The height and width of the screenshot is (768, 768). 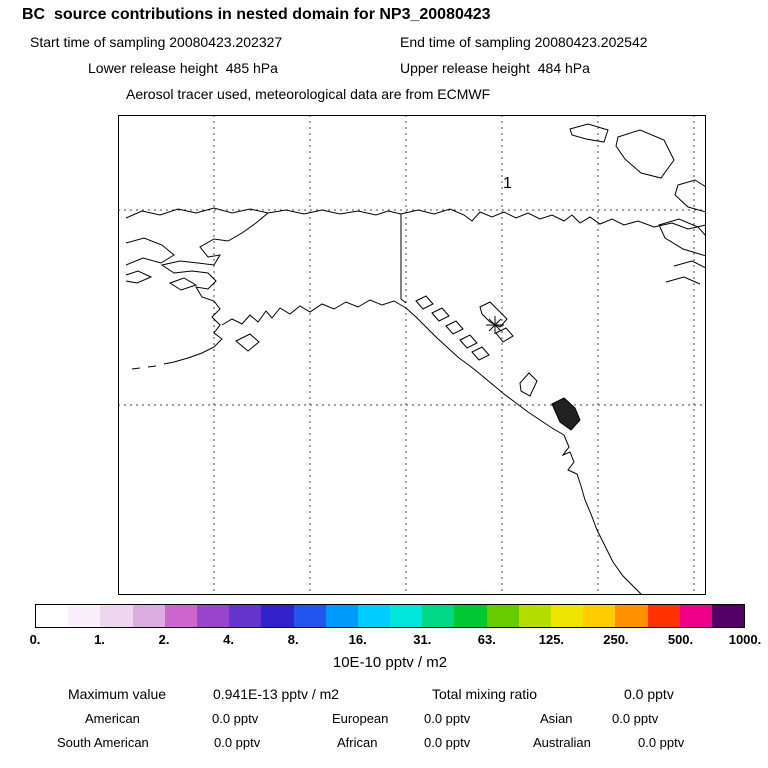 I want to click on region-european-label: European, so click(x=360, y=718).